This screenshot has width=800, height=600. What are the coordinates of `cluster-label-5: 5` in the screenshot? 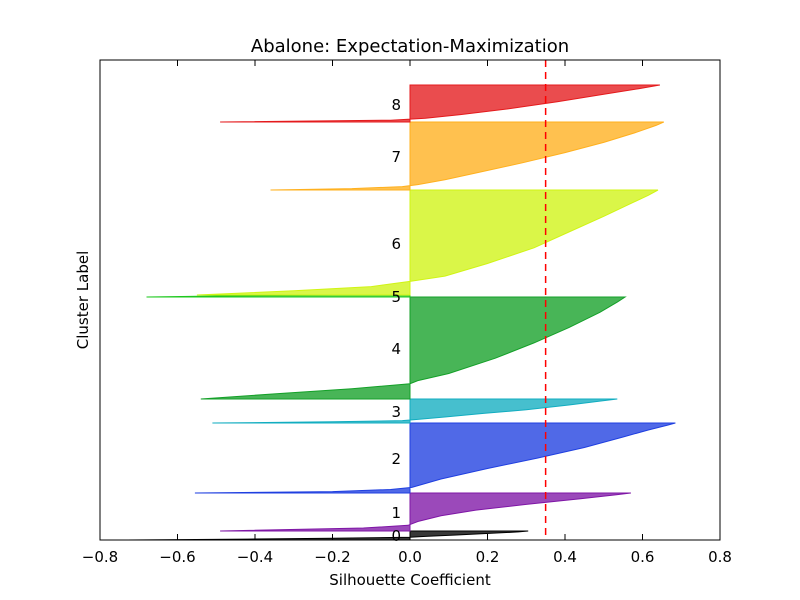 It's located at (396, 297).